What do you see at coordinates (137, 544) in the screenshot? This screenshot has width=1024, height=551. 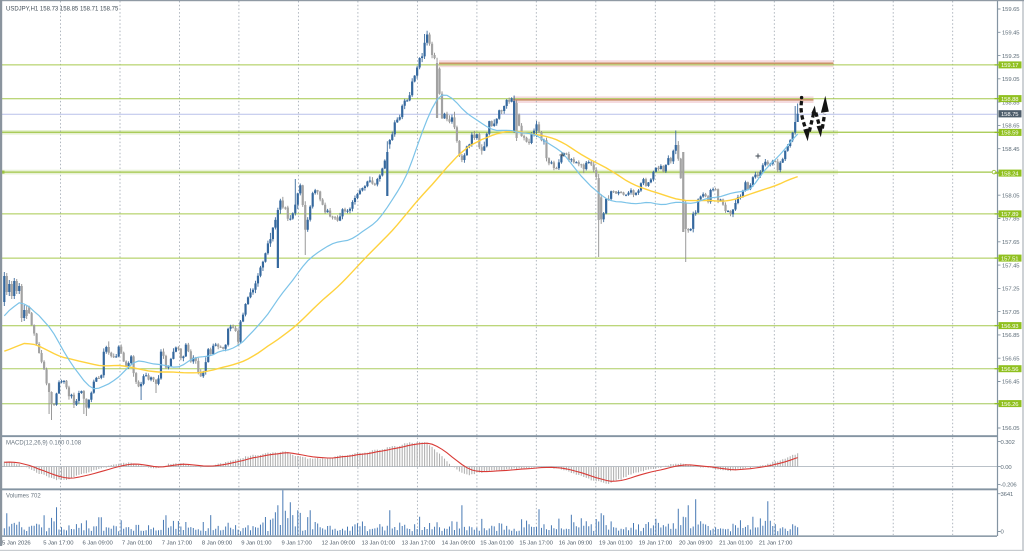 I see `svg-text: 7 Jan 01:00` at bounding box center [137, 544].